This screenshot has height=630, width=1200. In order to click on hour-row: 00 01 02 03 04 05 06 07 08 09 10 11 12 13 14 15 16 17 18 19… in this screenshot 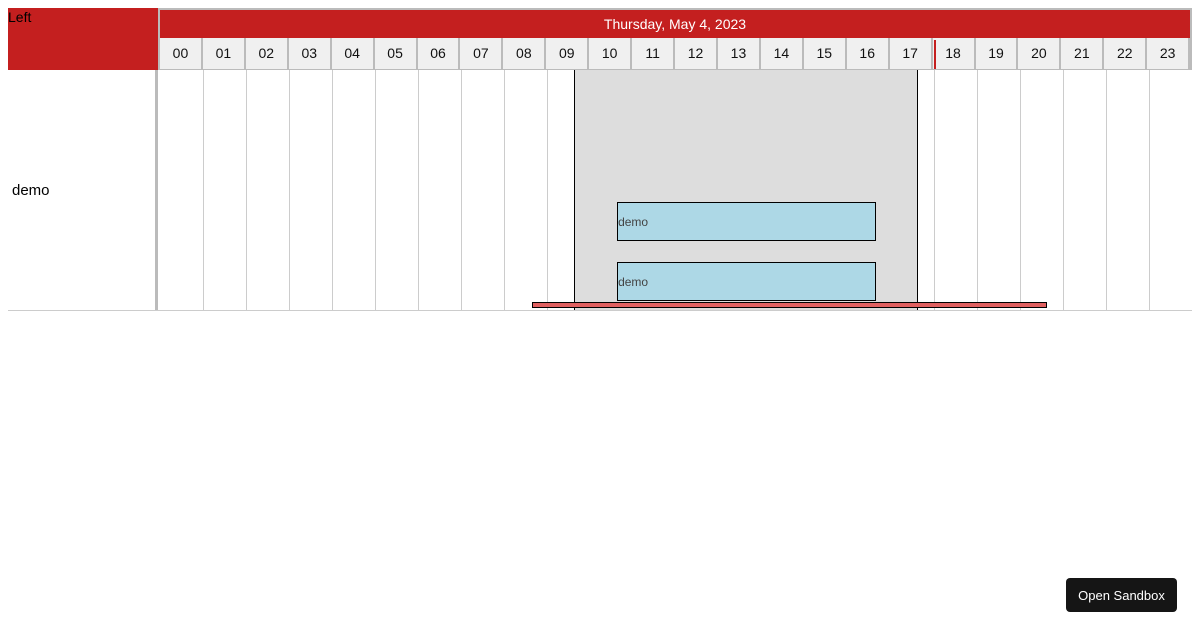, I will do `click(675, 53)`.